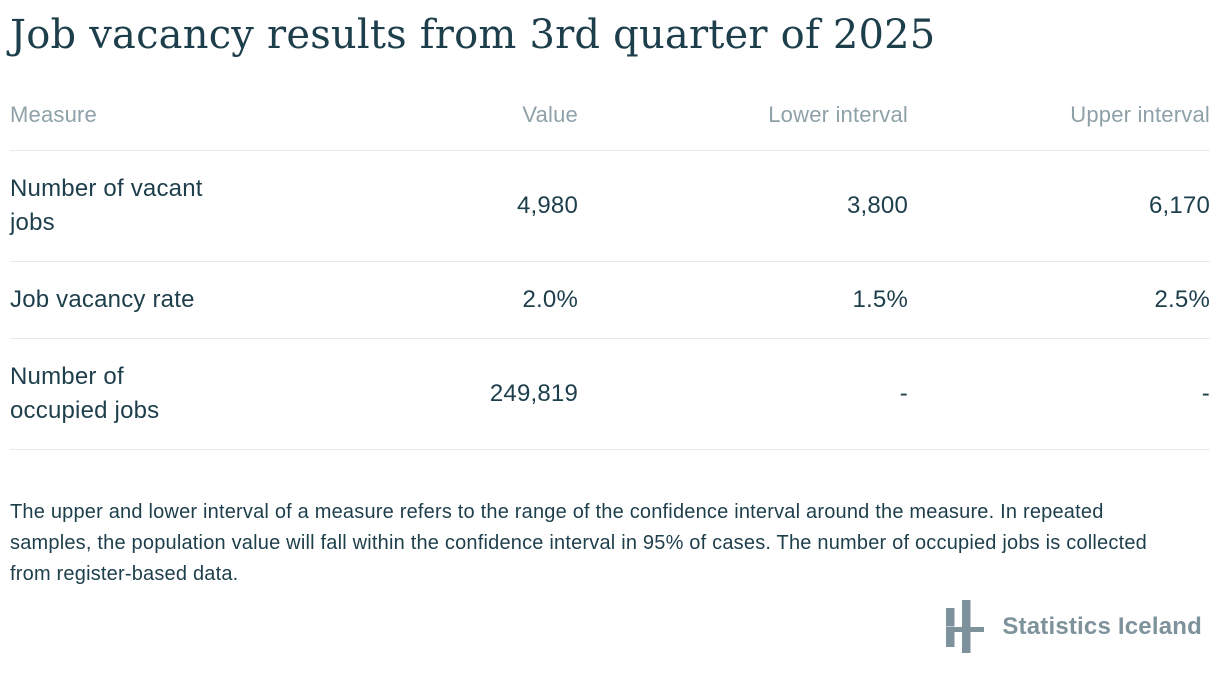  I want to click on value-cell: 249,819, so click(459, 394).